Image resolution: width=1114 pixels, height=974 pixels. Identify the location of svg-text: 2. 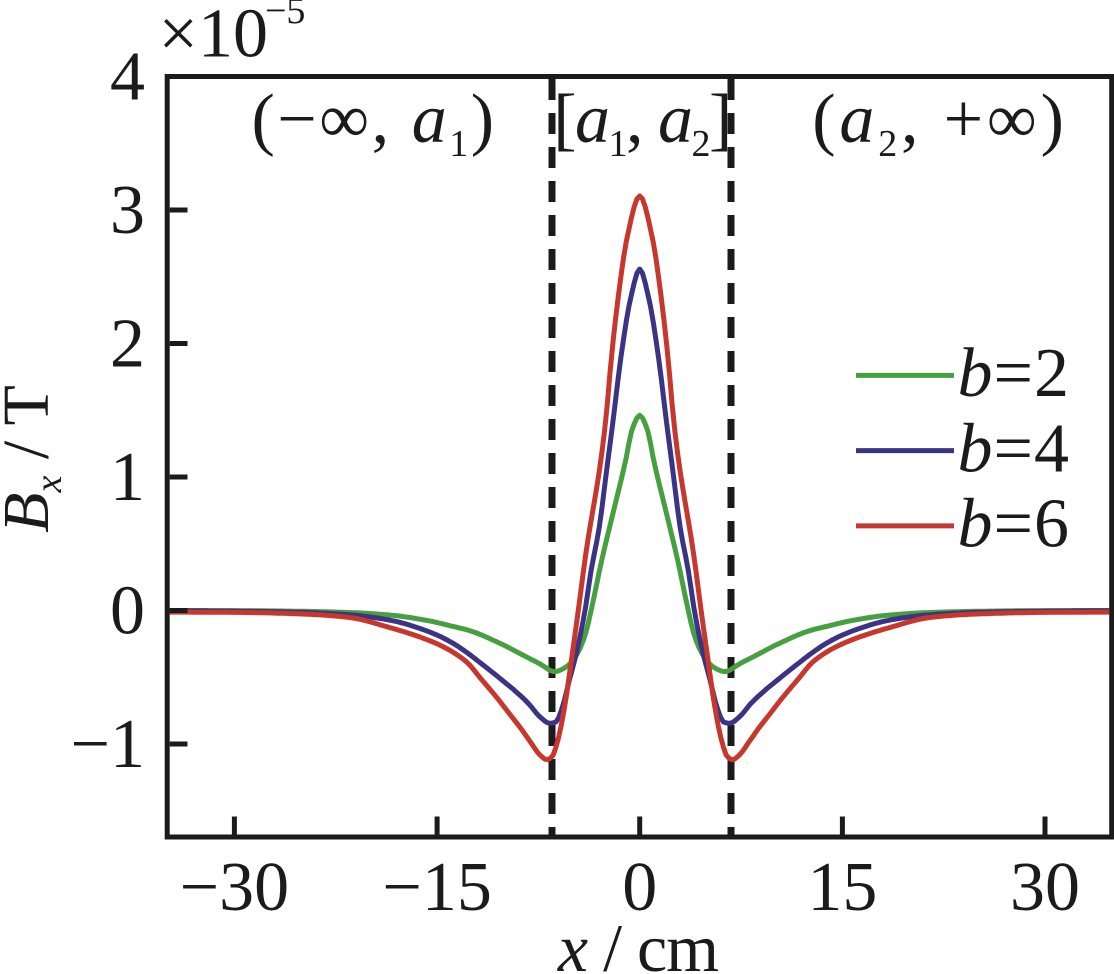
(127, 344).